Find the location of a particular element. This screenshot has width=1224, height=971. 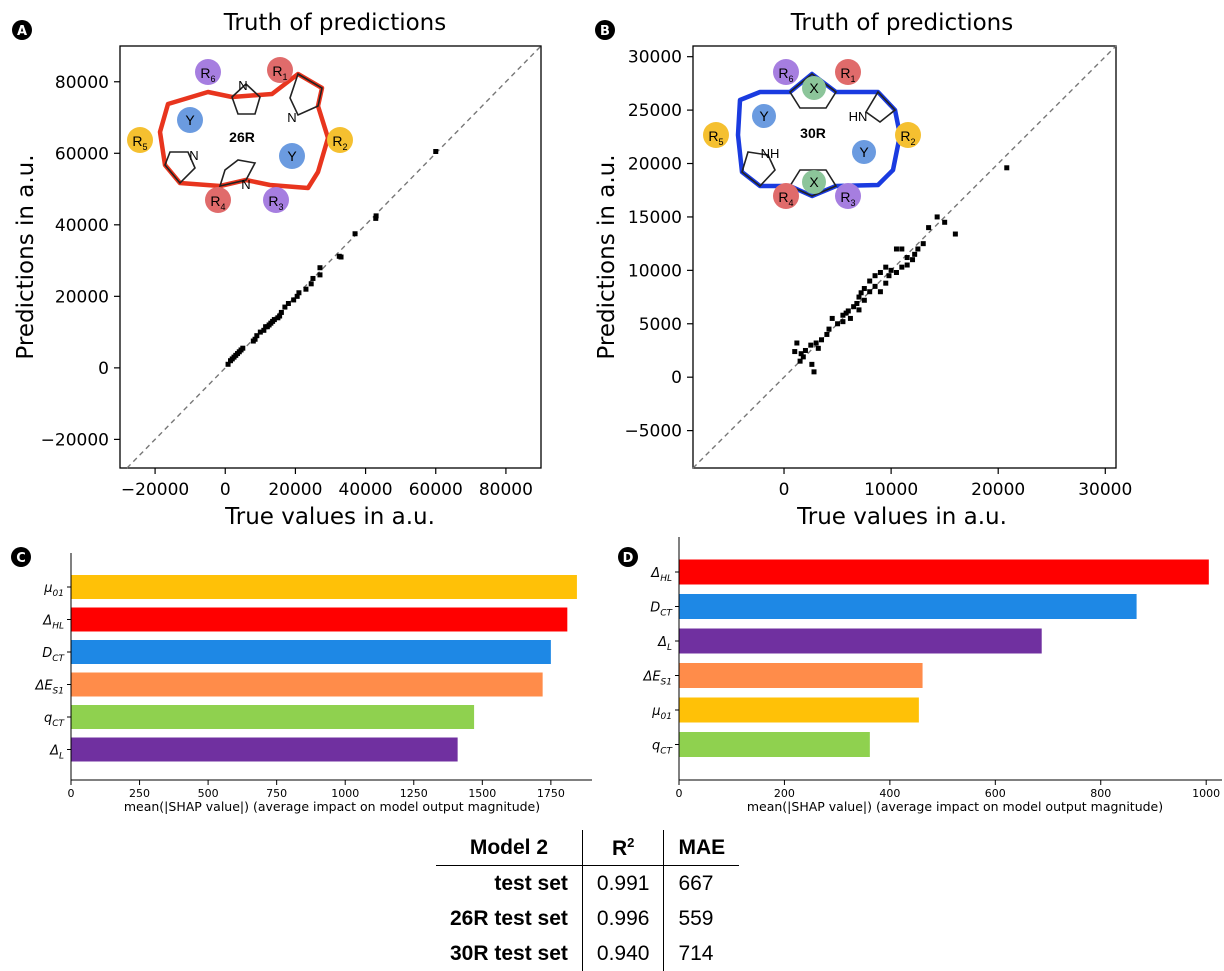

bar-category-label: μ01 is located at coordinates (661, 713).